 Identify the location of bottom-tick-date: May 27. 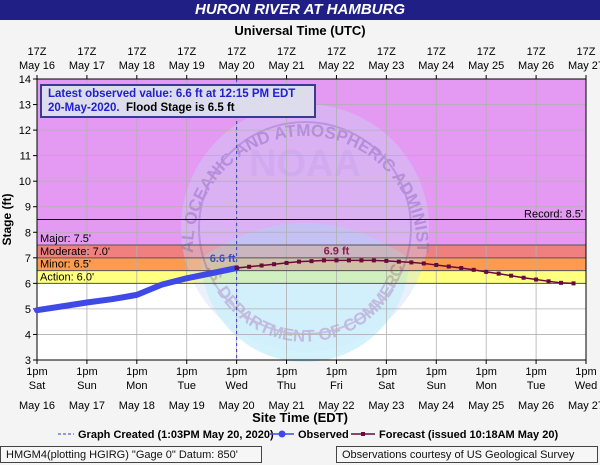
(584, 406).